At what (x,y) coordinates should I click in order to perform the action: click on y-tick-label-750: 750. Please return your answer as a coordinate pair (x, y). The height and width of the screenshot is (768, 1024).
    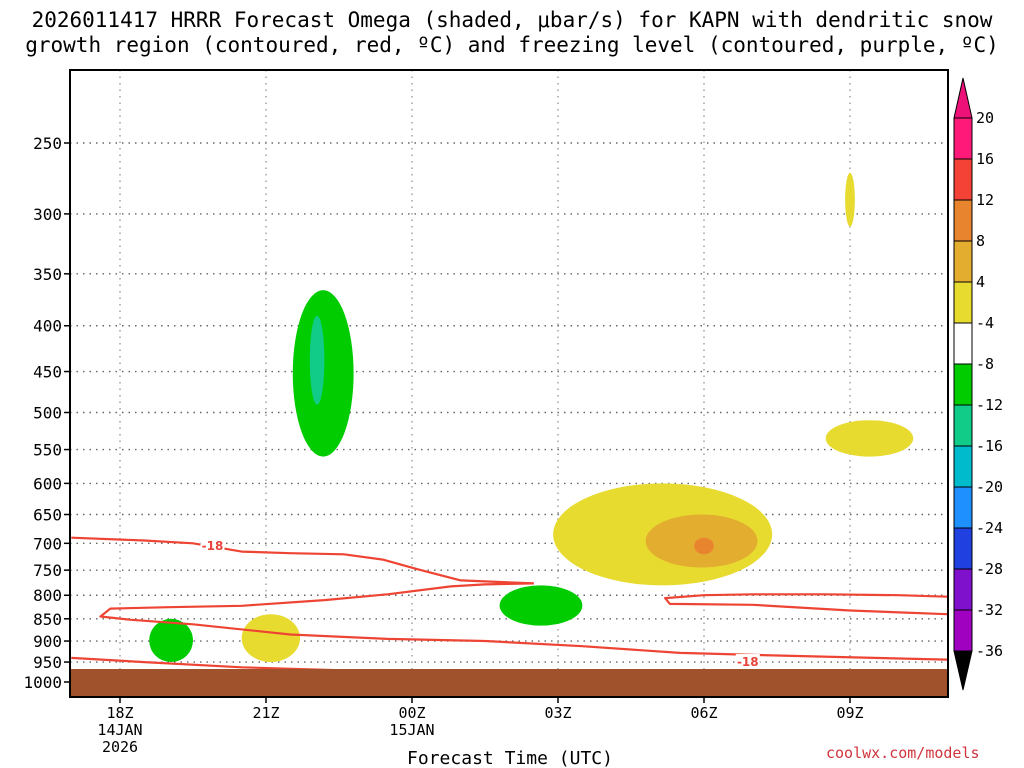
    Looking at the image, I should click on (47, 570).